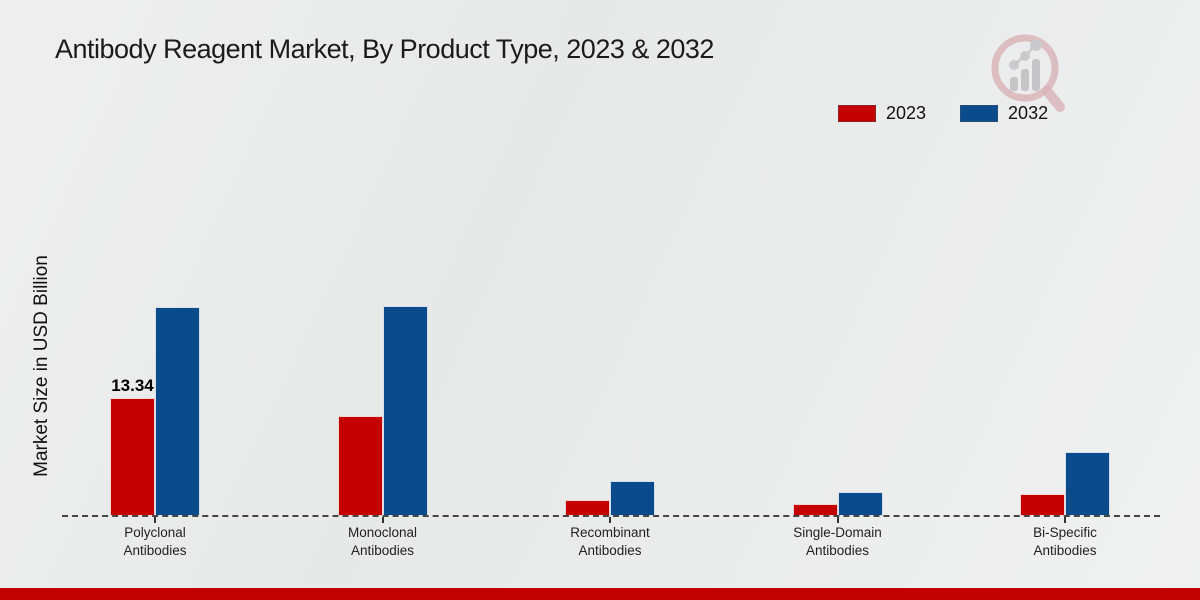 This screenshot has height=600, width=1200. What do you see at coordinates (610, 541) in the screenshot?
I see `category-label: Recombinant Antibodies` at bounding box center [610, 541].